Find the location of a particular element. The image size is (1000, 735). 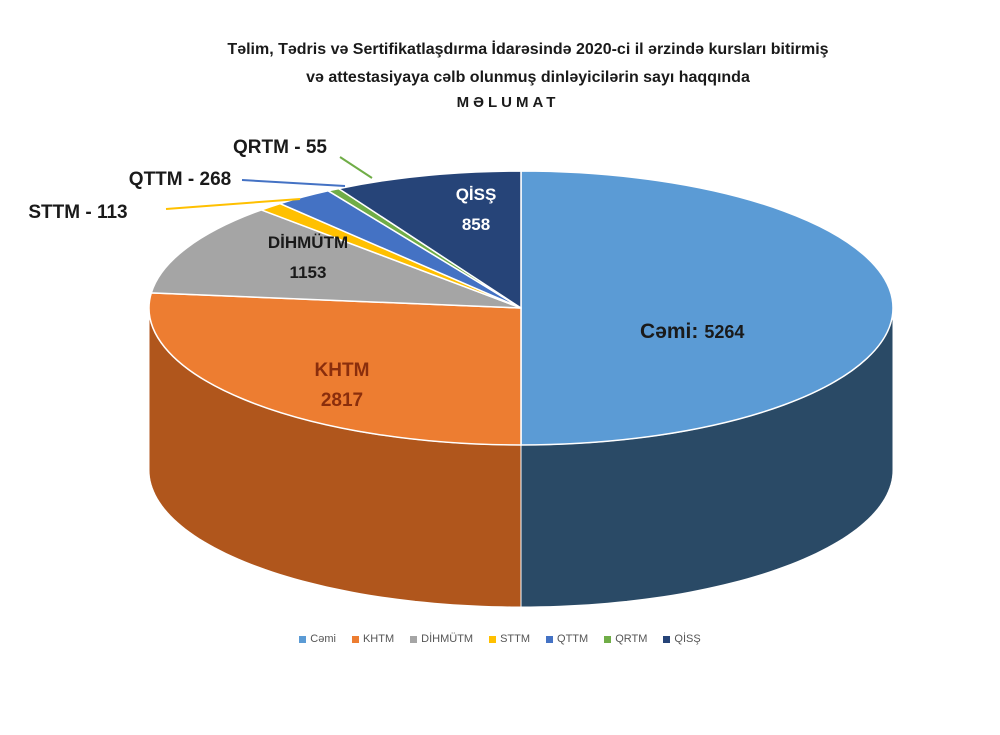

legend-label: STTM is located at coordinates (515, 639).